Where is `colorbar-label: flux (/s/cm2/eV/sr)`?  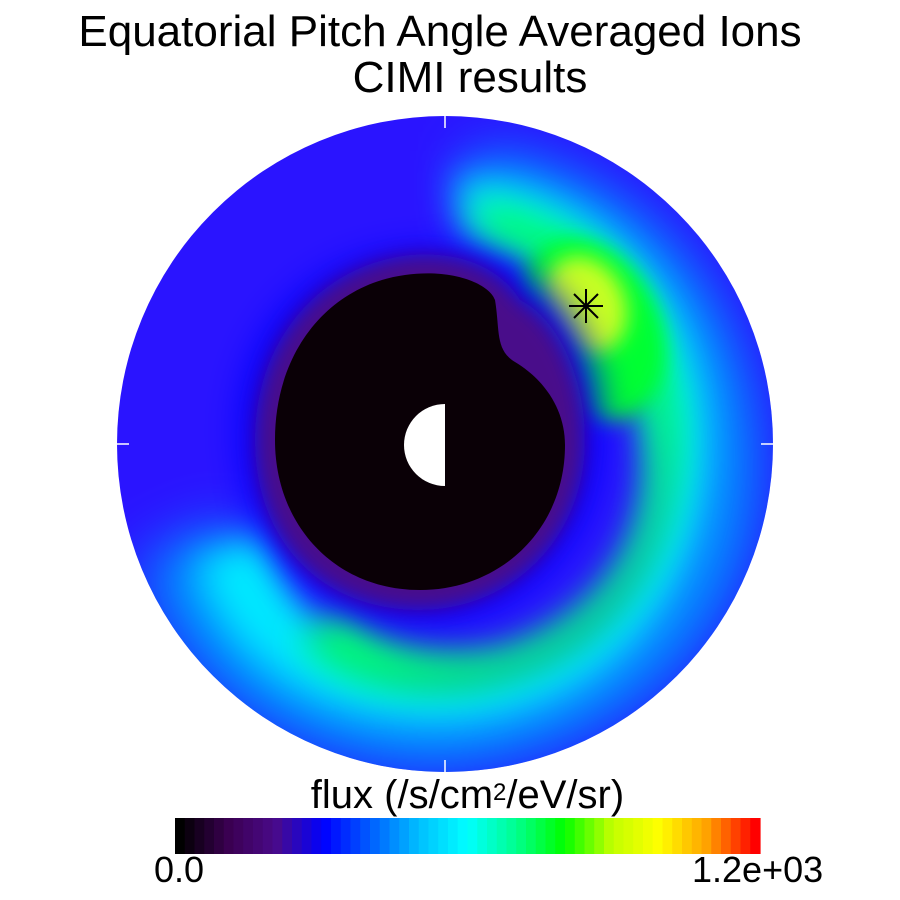 colorbar-label: flux (/s/cm2/eV/sr) is located at coordinates (467, 795).